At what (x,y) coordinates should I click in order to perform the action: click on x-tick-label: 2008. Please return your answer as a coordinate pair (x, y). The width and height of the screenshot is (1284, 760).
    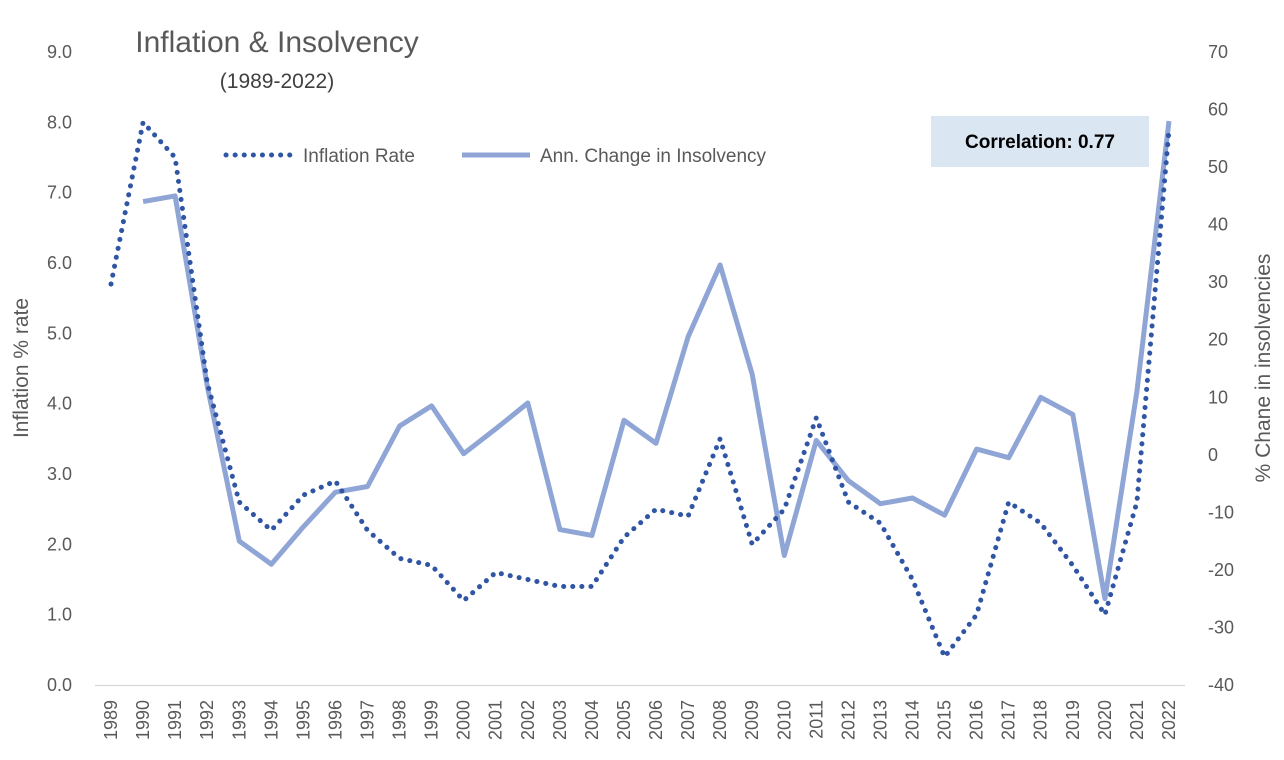
    Looking at the image, I should click on (720, 720).